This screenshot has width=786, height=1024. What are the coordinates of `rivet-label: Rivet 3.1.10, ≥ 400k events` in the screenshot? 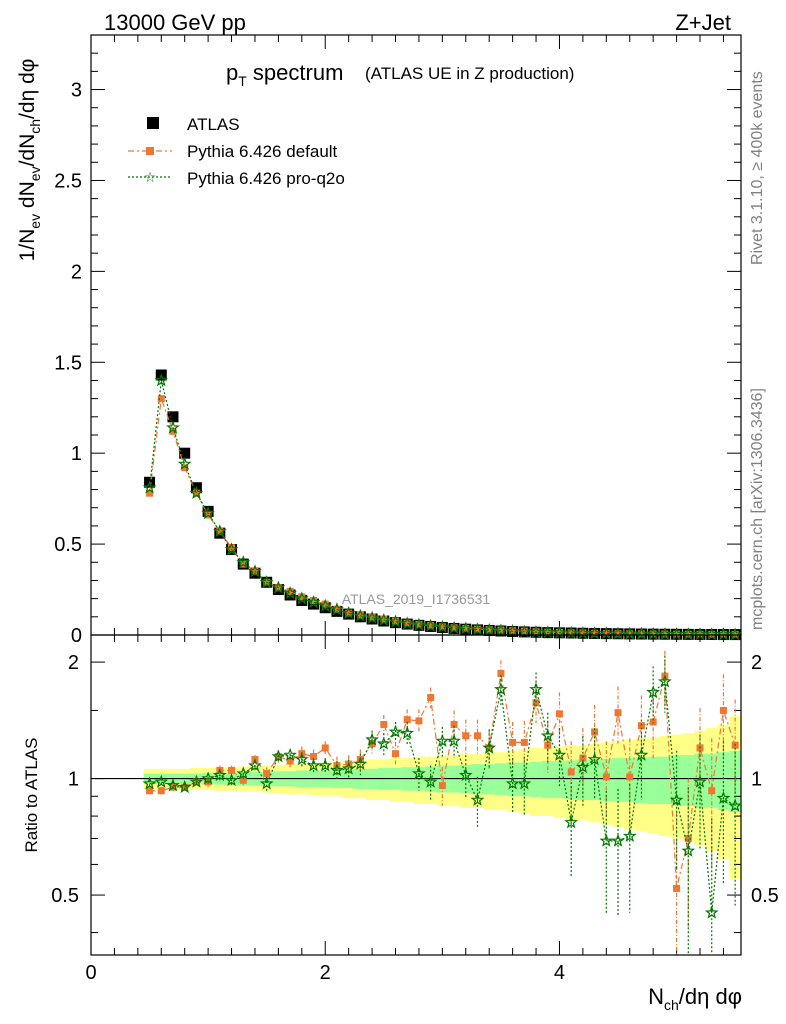 It's located at (757, 168).